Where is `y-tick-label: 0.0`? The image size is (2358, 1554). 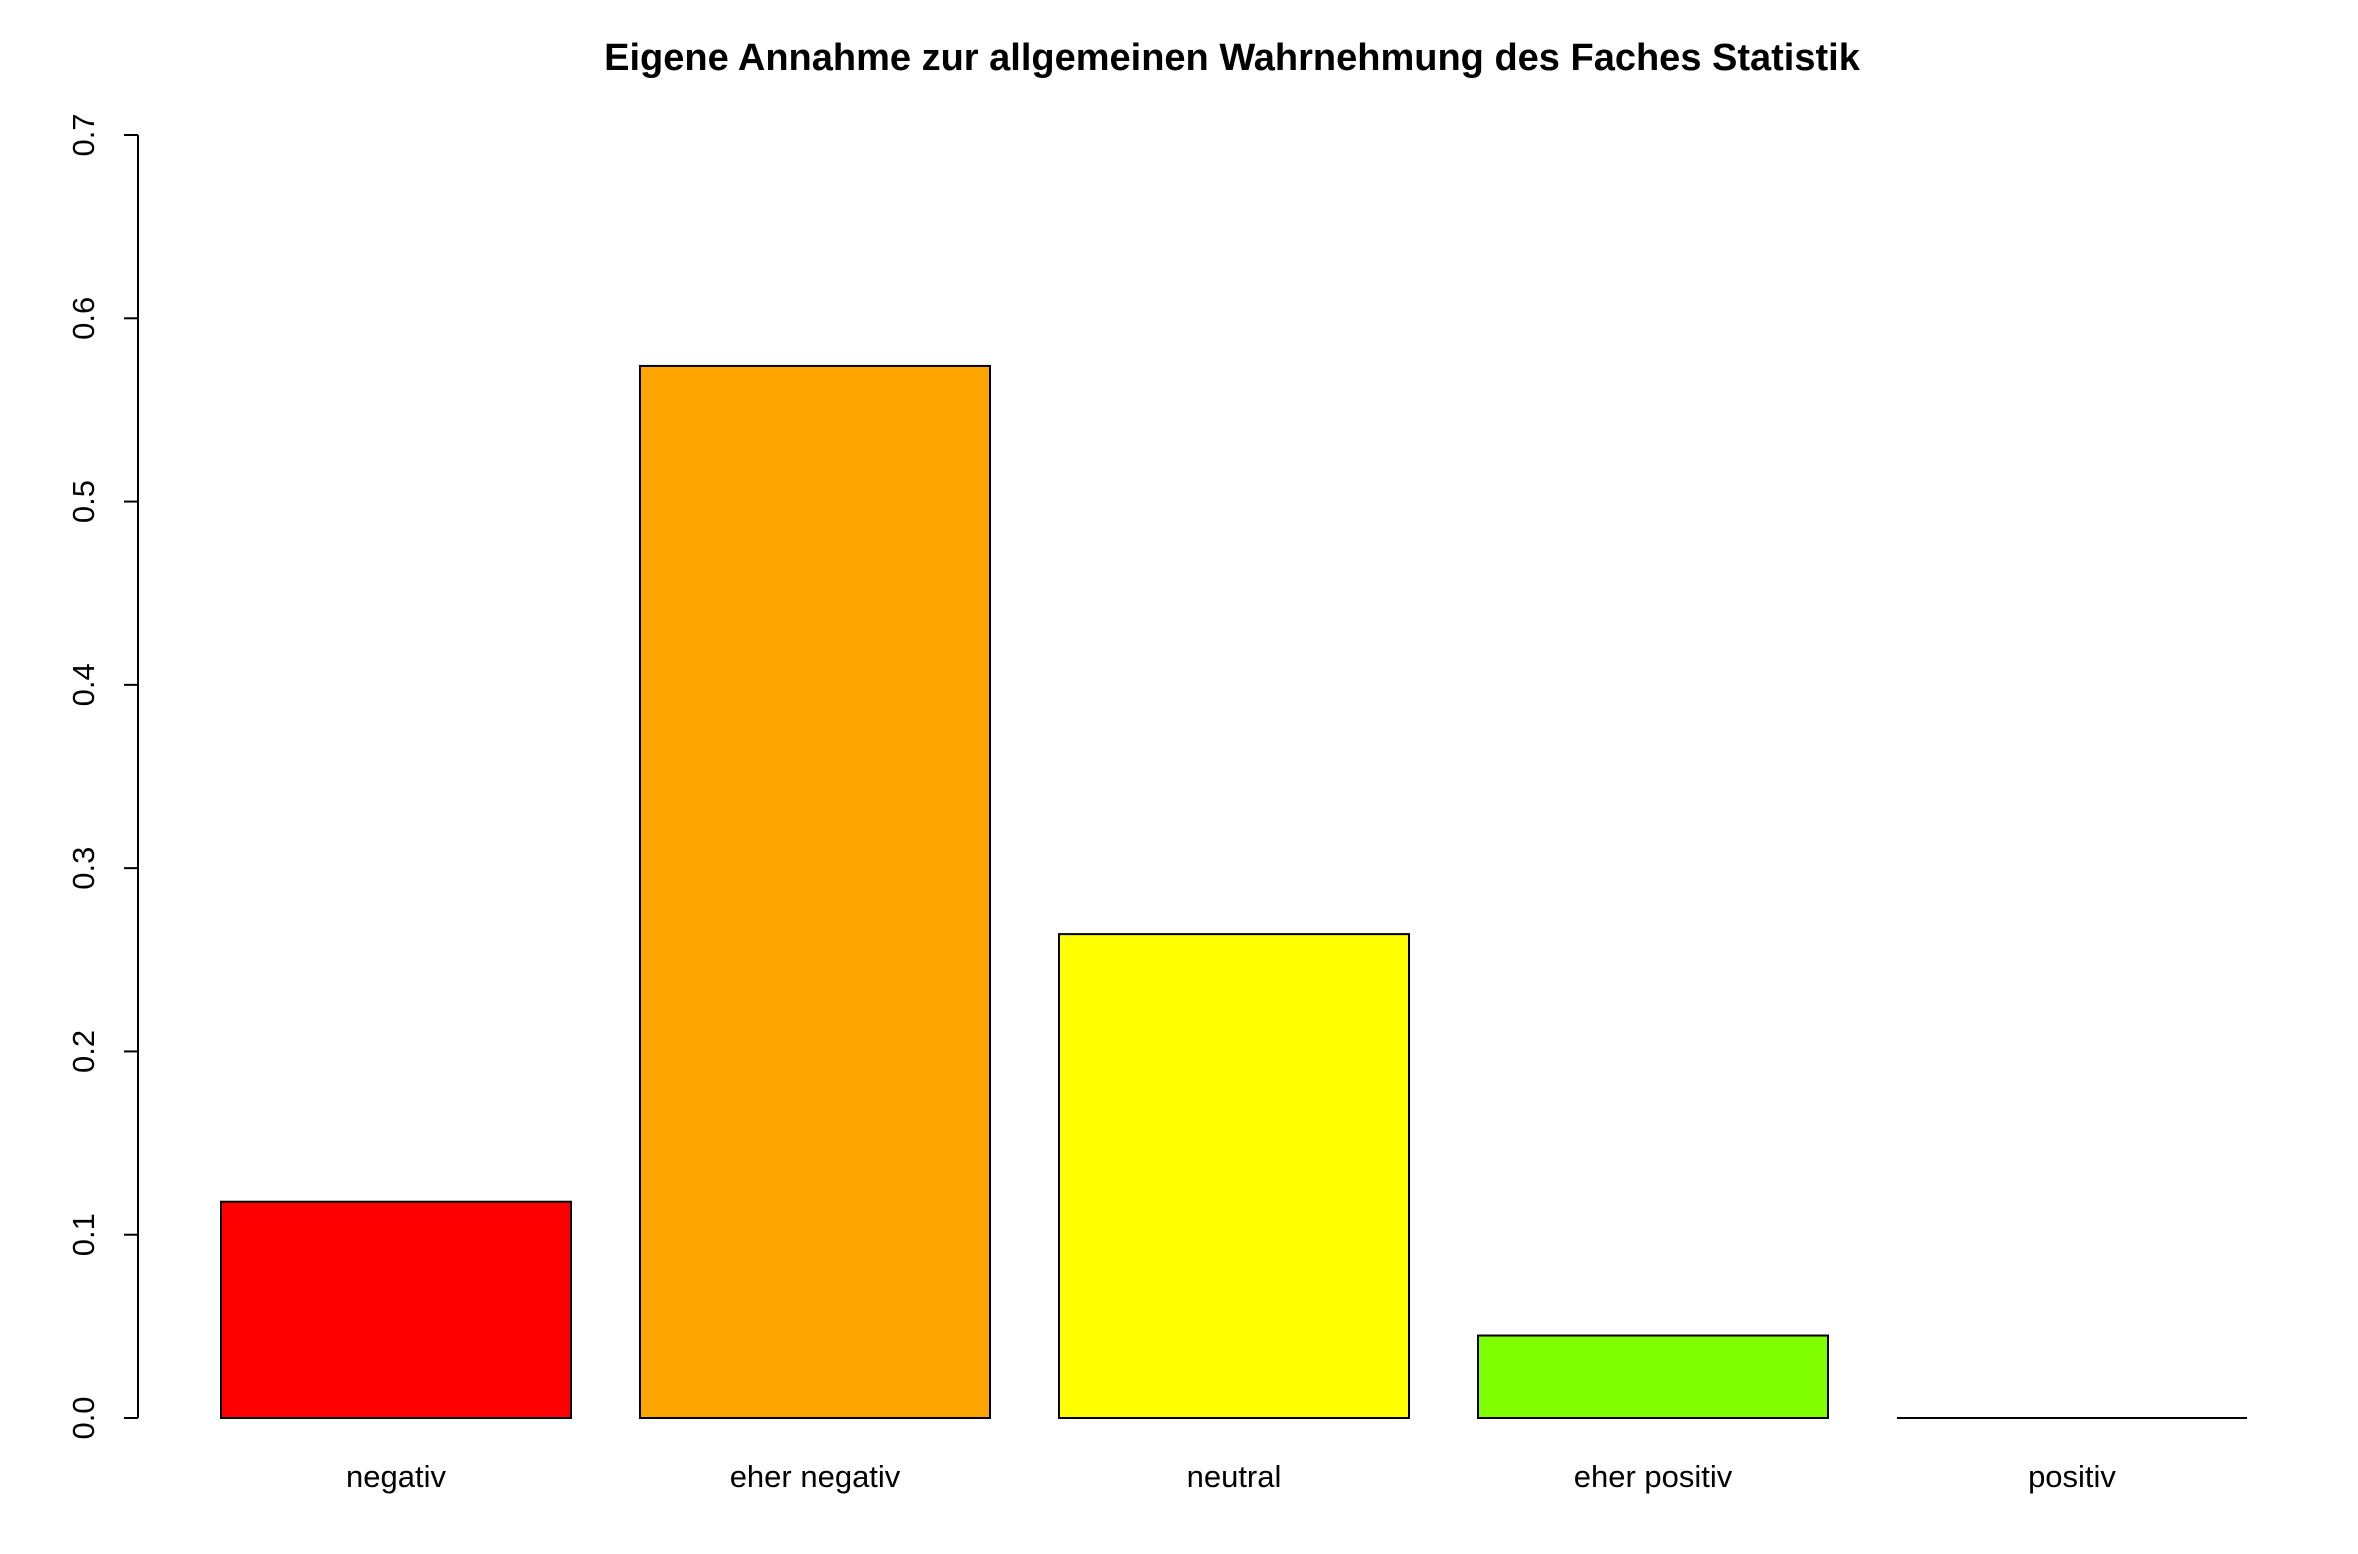 y-tick-label: 0.0 is located at coordinates (83, 1417).